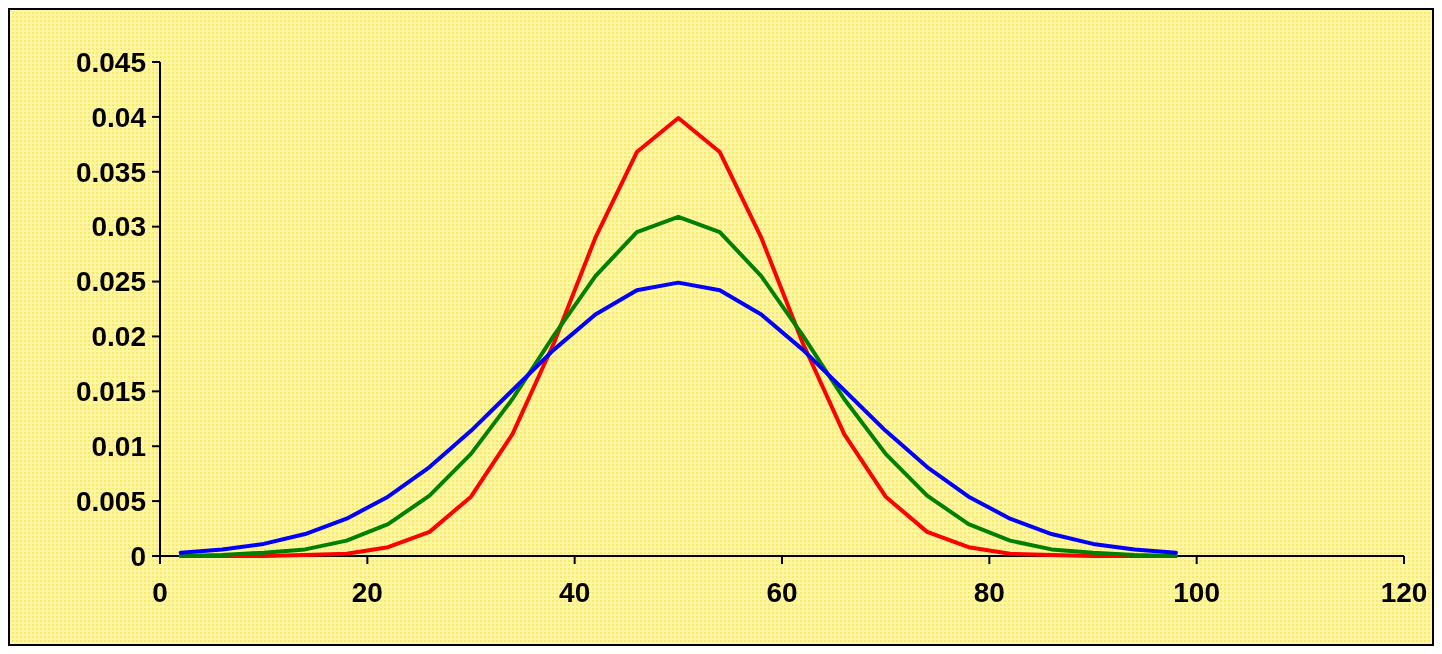 The width and height of the screenshot is (1442, 654). I want to click on y-tick-label: 0.035, so click(110, 172).